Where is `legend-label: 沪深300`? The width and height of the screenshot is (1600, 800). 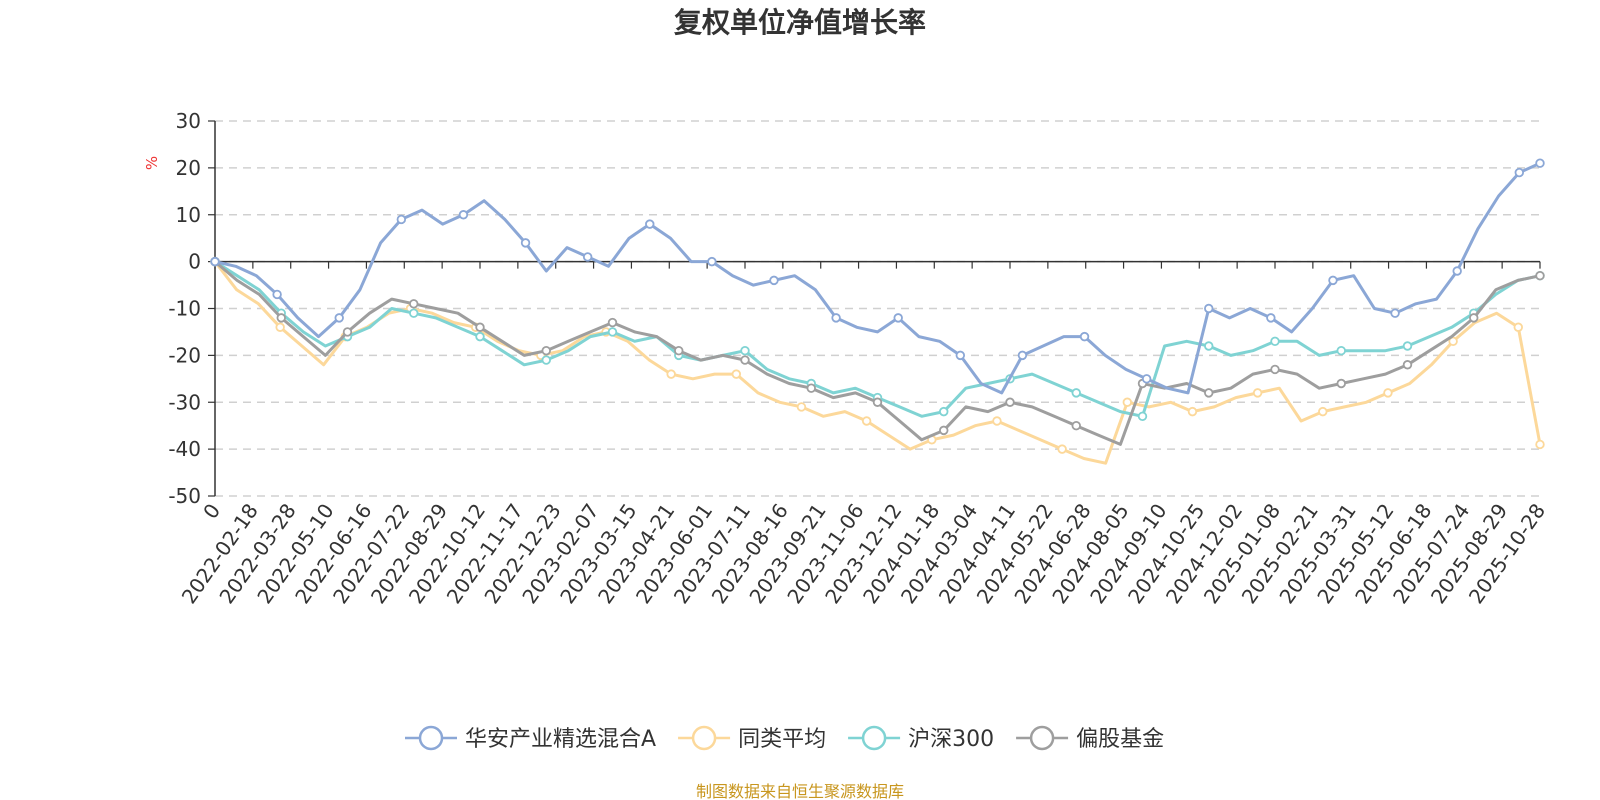 legend-label: 沪深300 is located at coordinates (951, 739).